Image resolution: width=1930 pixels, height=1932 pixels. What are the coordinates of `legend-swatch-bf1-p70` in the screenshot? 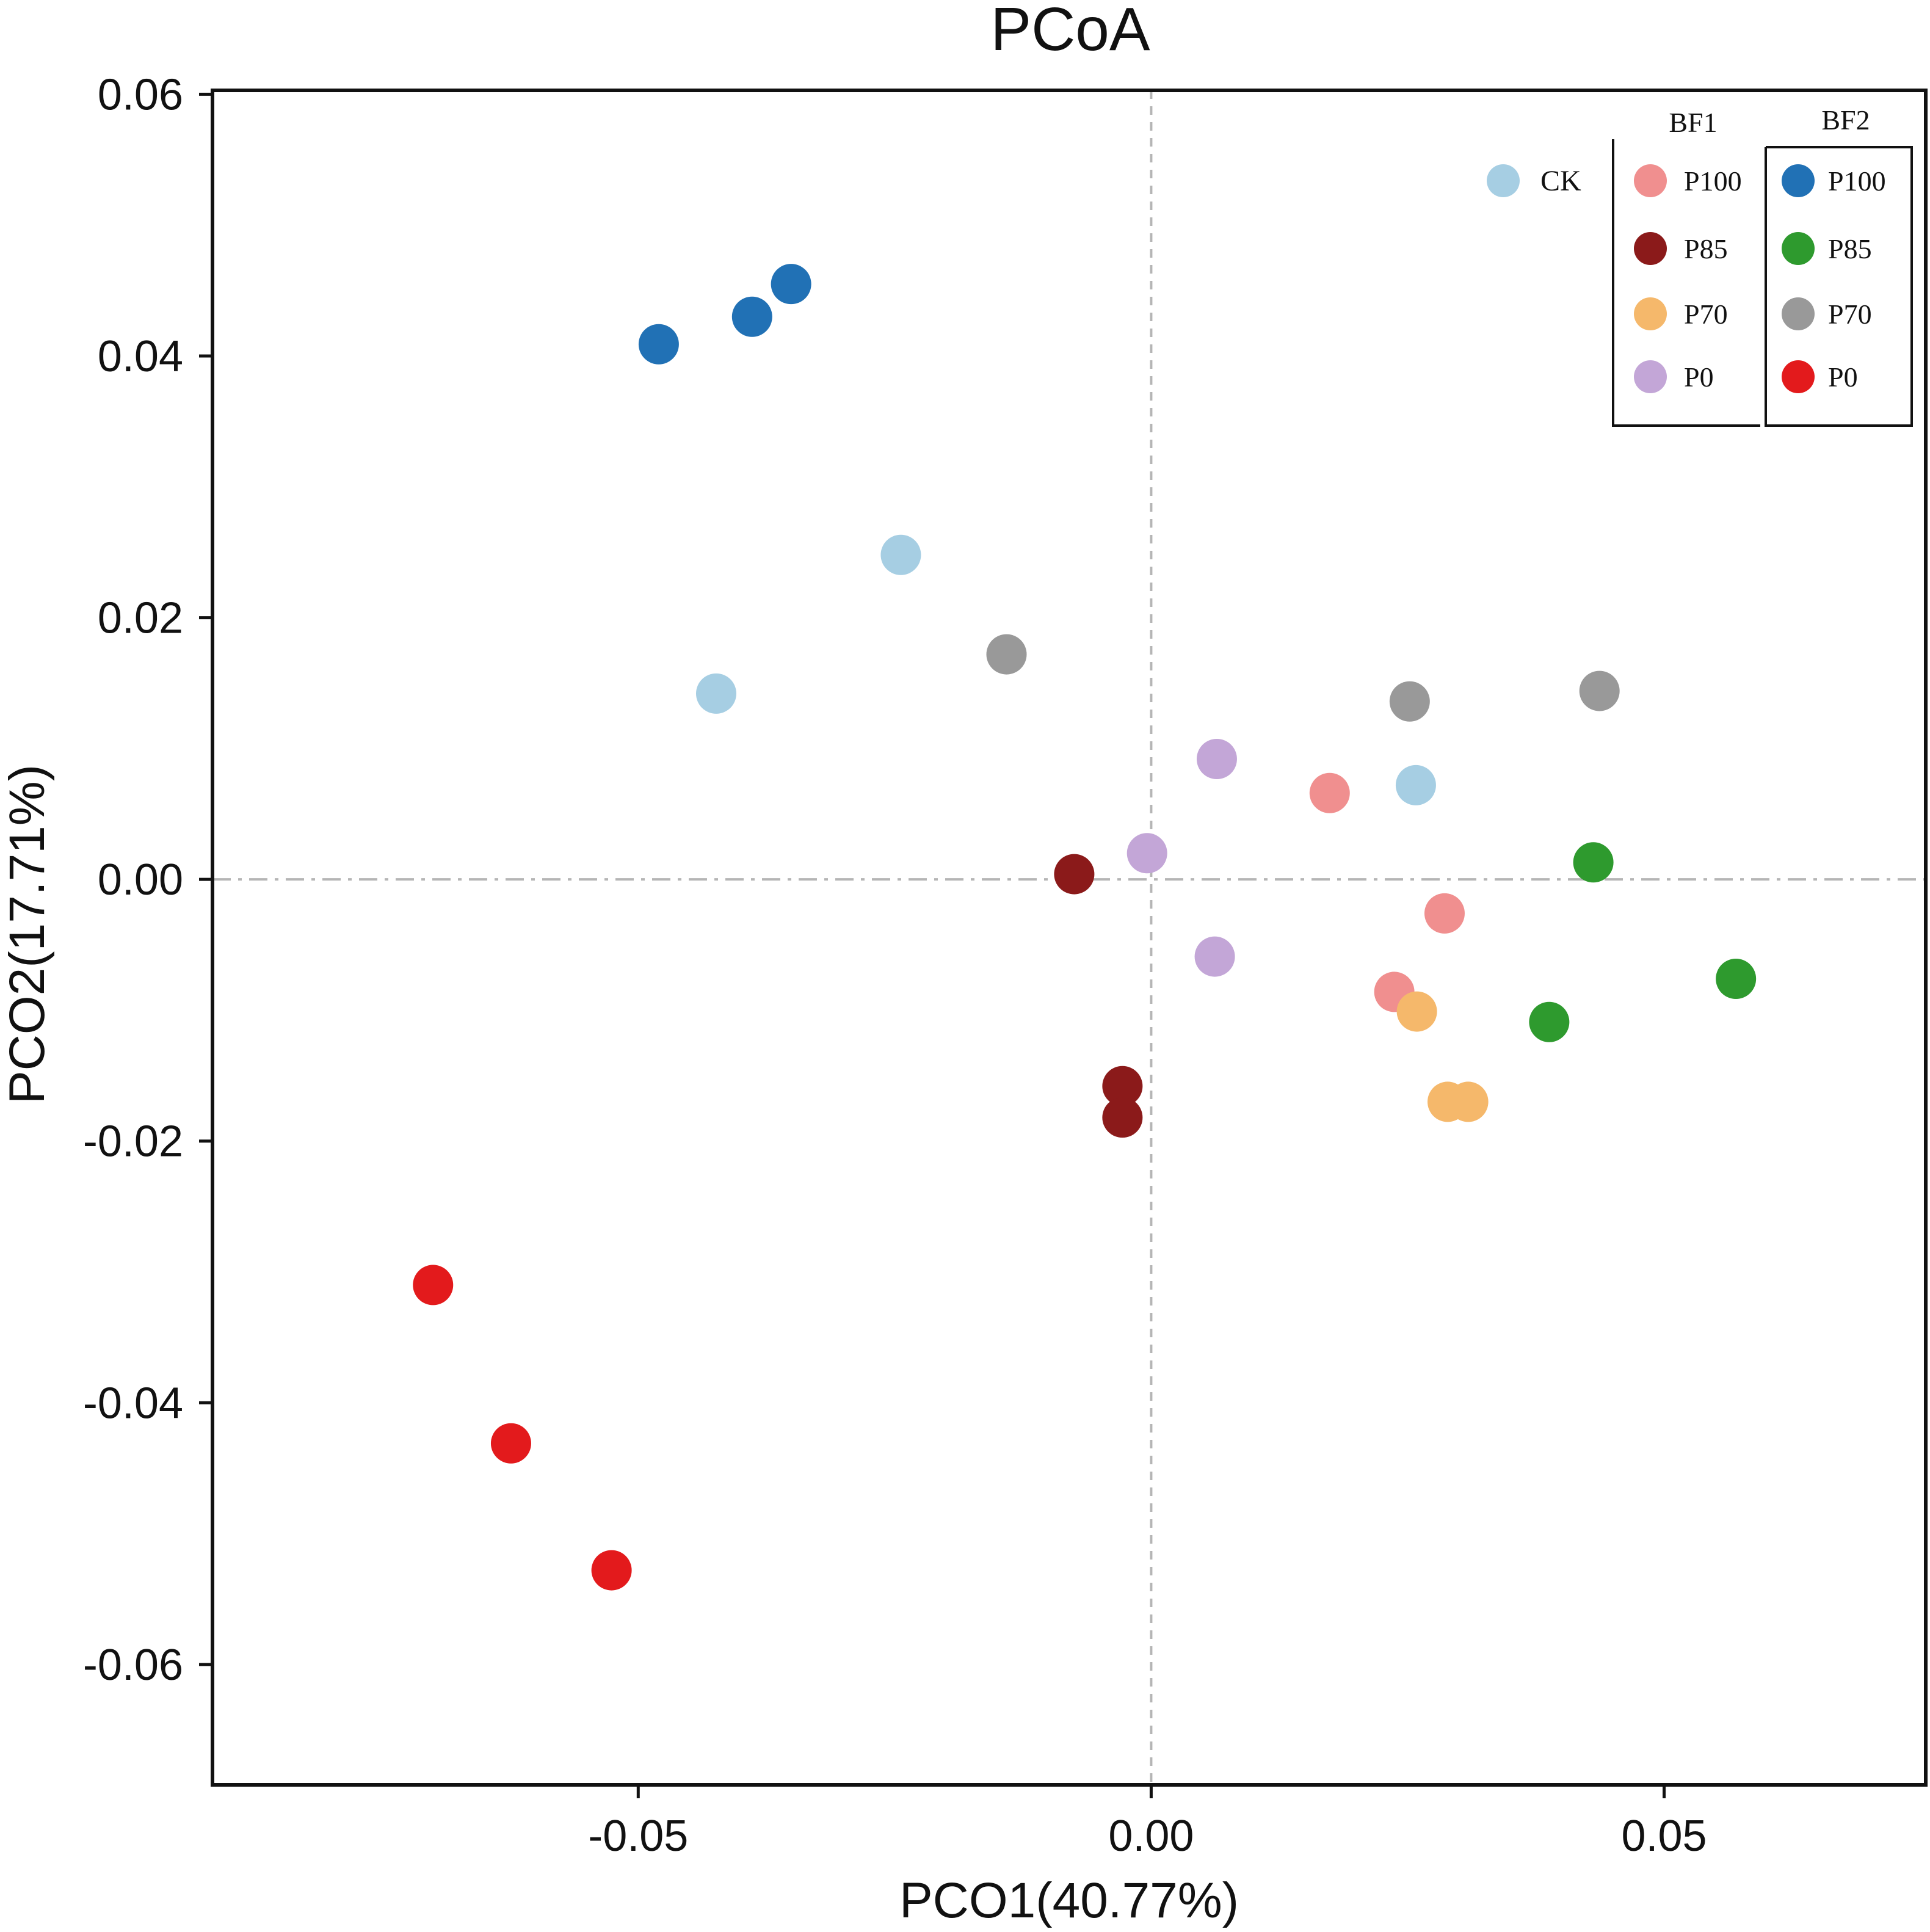 It's located at (1650, 313).